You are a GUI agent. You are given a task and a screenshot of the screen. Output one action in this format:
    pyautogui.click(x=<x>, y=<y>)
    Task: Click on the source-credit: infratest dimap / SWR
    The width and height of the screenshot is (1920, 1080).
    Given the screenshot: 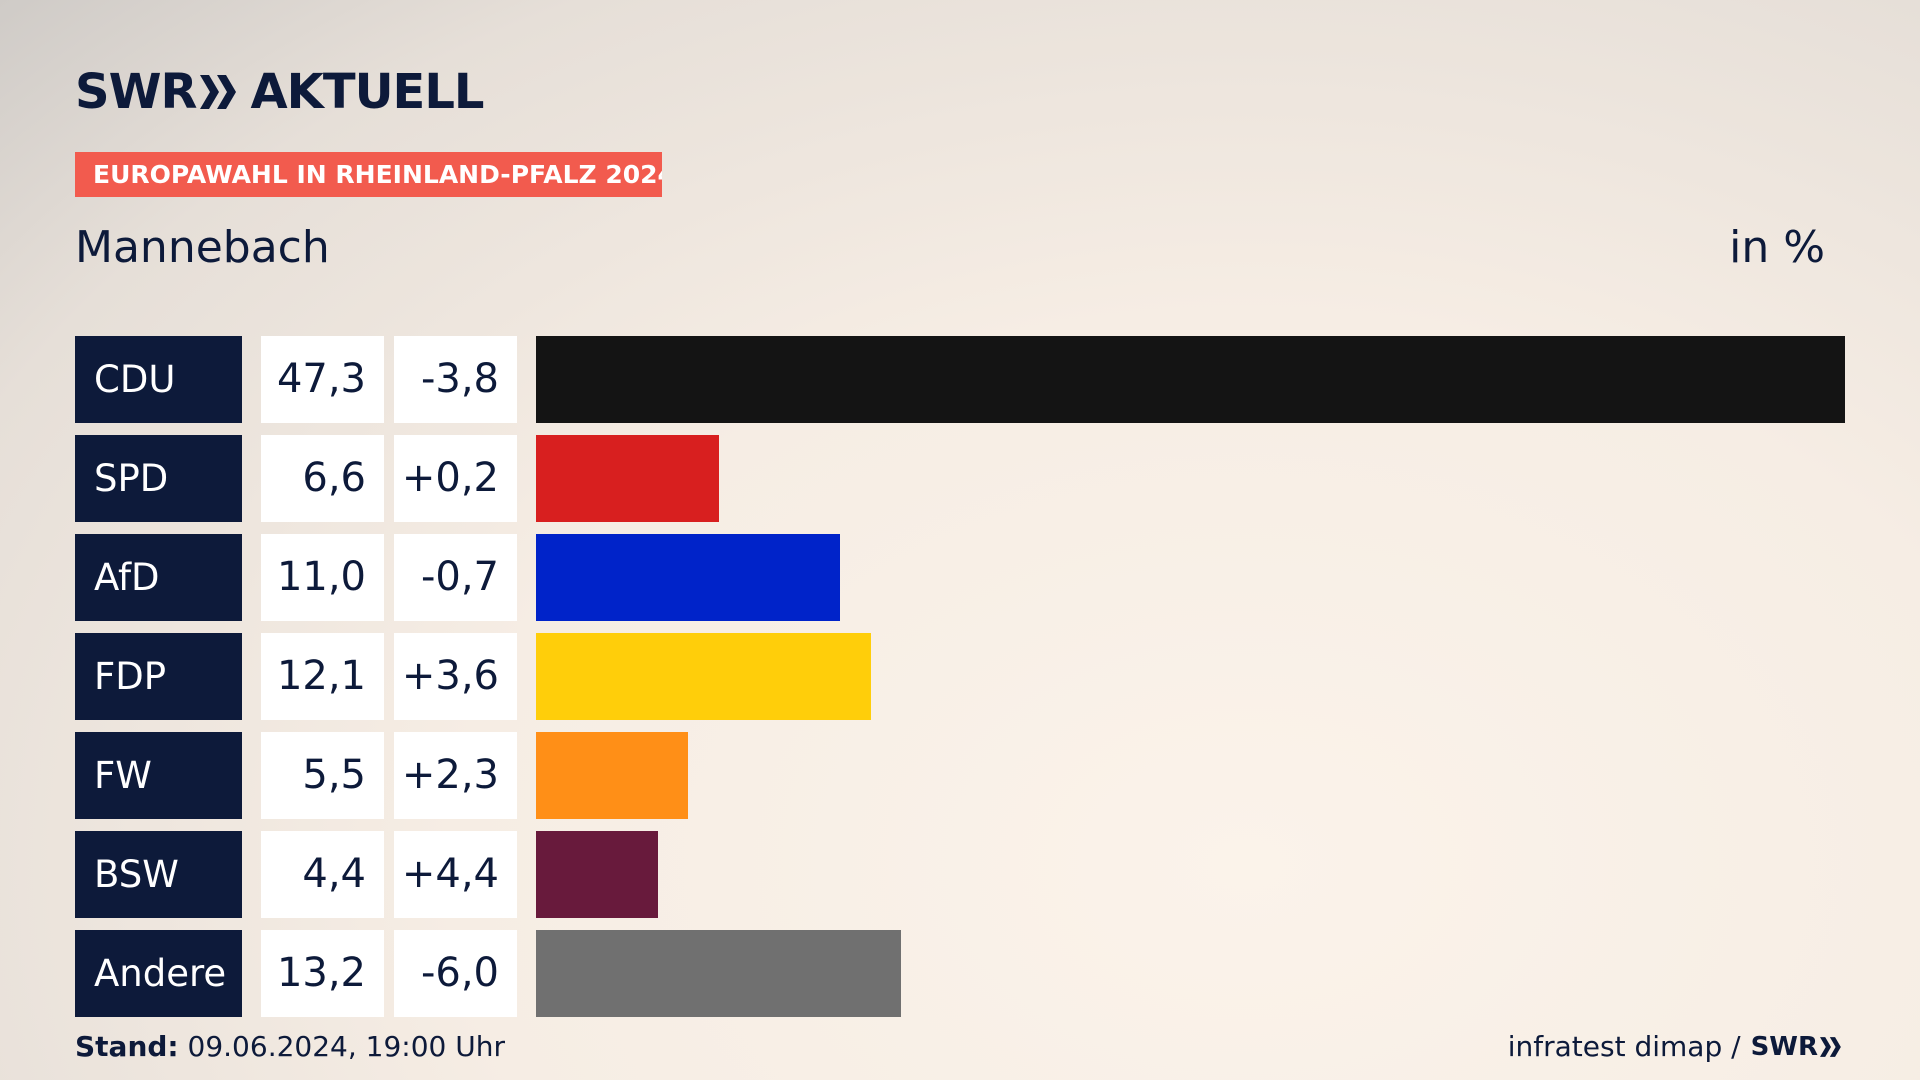 What is the action you would take?
    pyautogui.click(x=1675, y=1046)
    